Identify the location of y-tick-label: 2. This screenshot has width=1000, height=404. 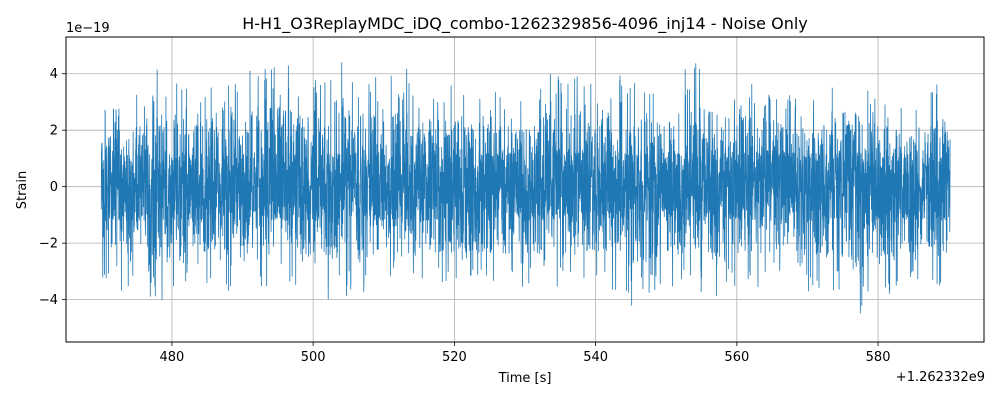
(54, 131).